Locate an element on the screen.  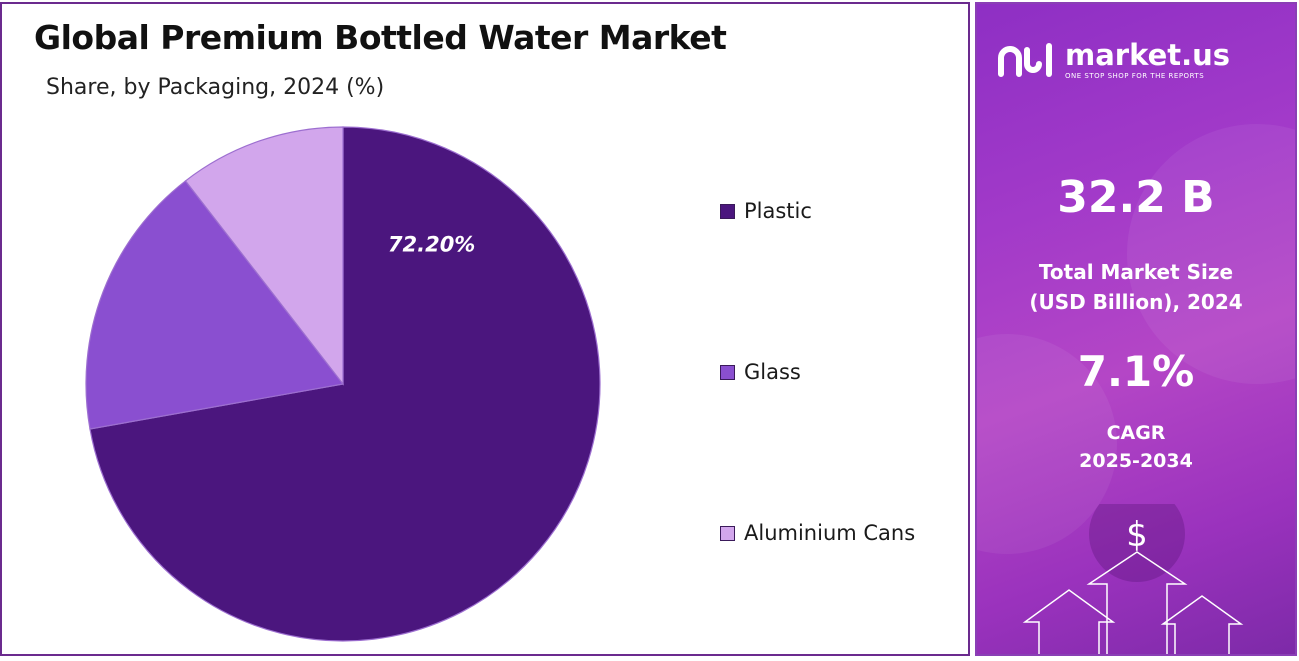
cagr-value: 7.1% is located at coordinates (1136, 371).